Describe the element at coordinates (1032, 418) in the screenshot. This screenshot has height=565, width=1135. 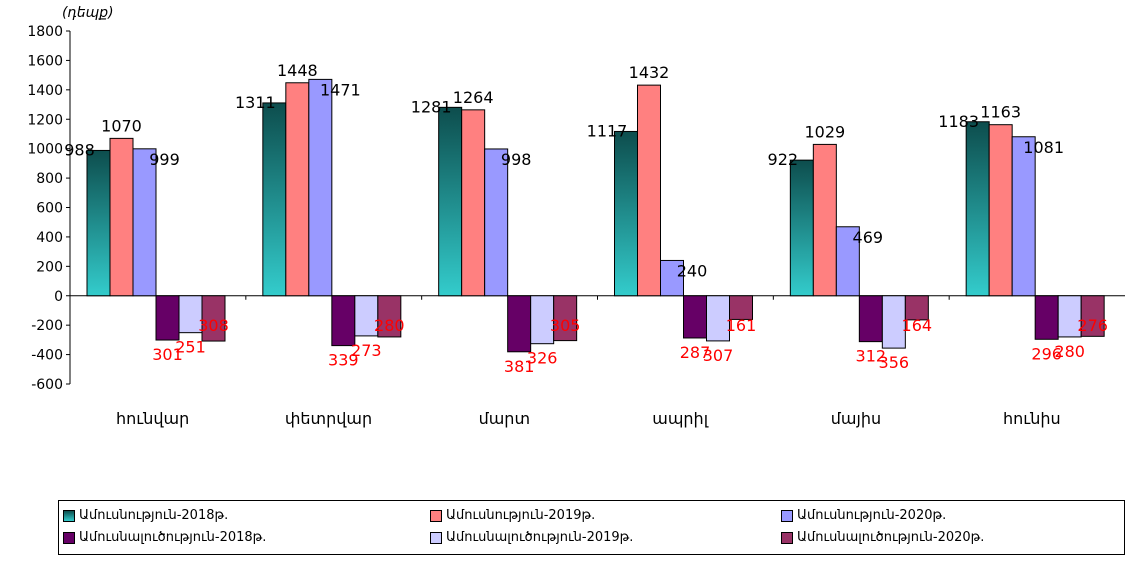
I see `category-label: հունիս` at that location.